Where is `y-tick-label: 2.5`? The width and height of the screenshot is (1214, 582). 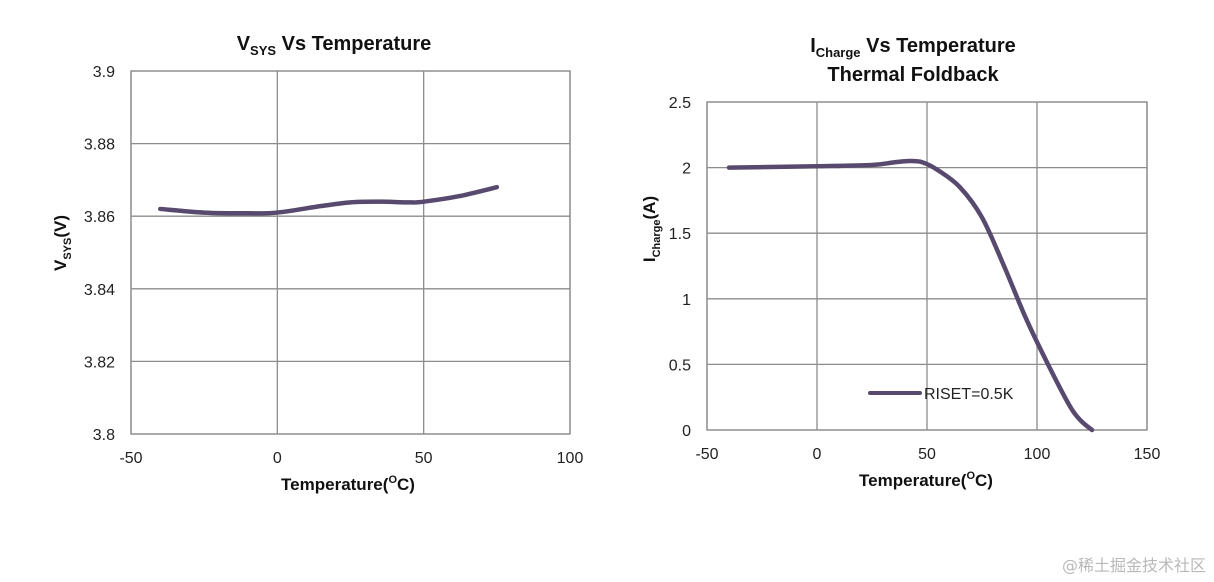
y-tick-label: 2.5 is located at coordinates (680, 103).